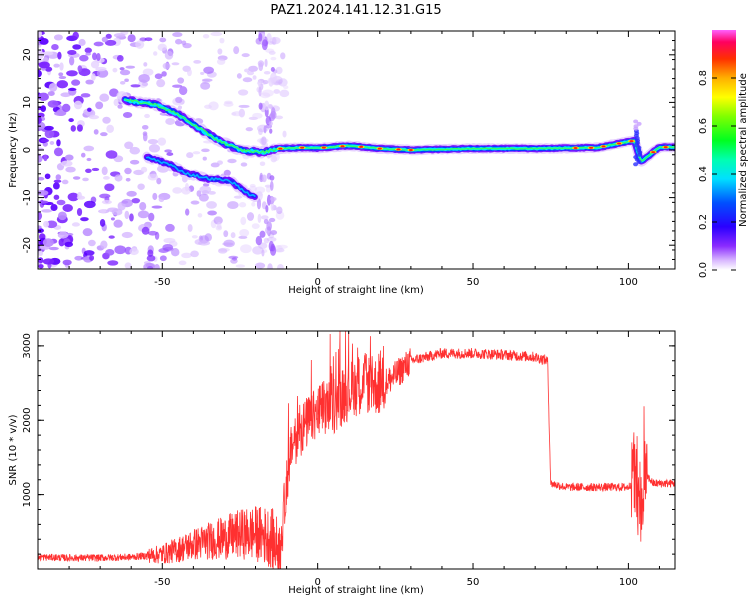  Describe the element at coordinates (743, 150) in the screenshot. I see `colorbar-label: Normalized spectral amplitude` at that location.